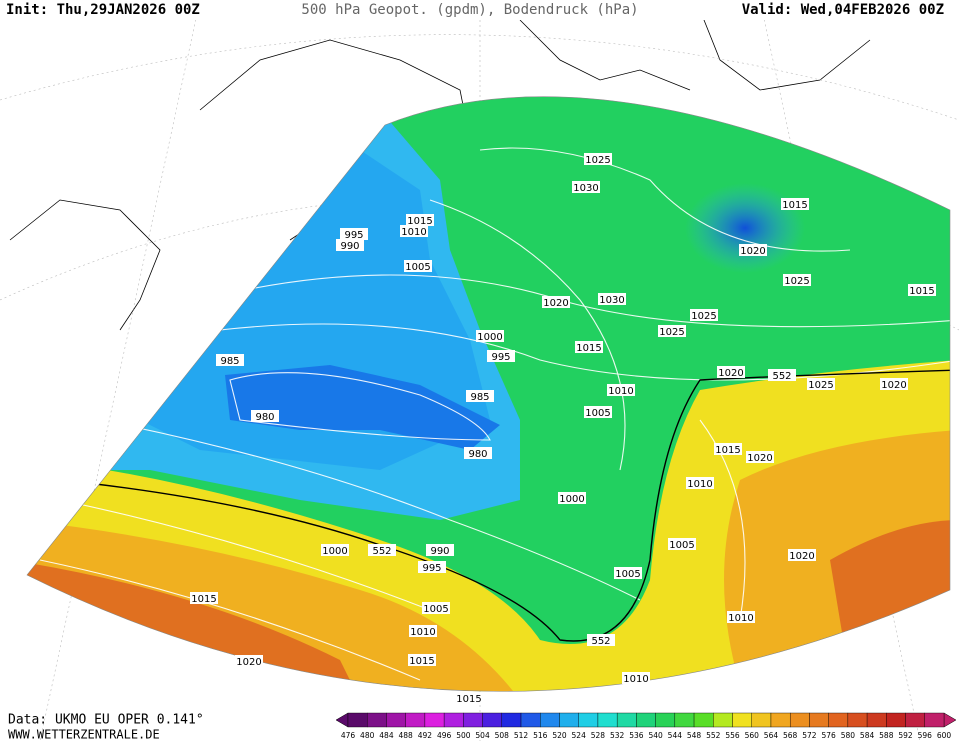 The image size is (959, 741). What do you see at coordinates (713, 735) in the screenshot?
I see `colorbar-tick-label: 552` at bounding box center [713, 735].